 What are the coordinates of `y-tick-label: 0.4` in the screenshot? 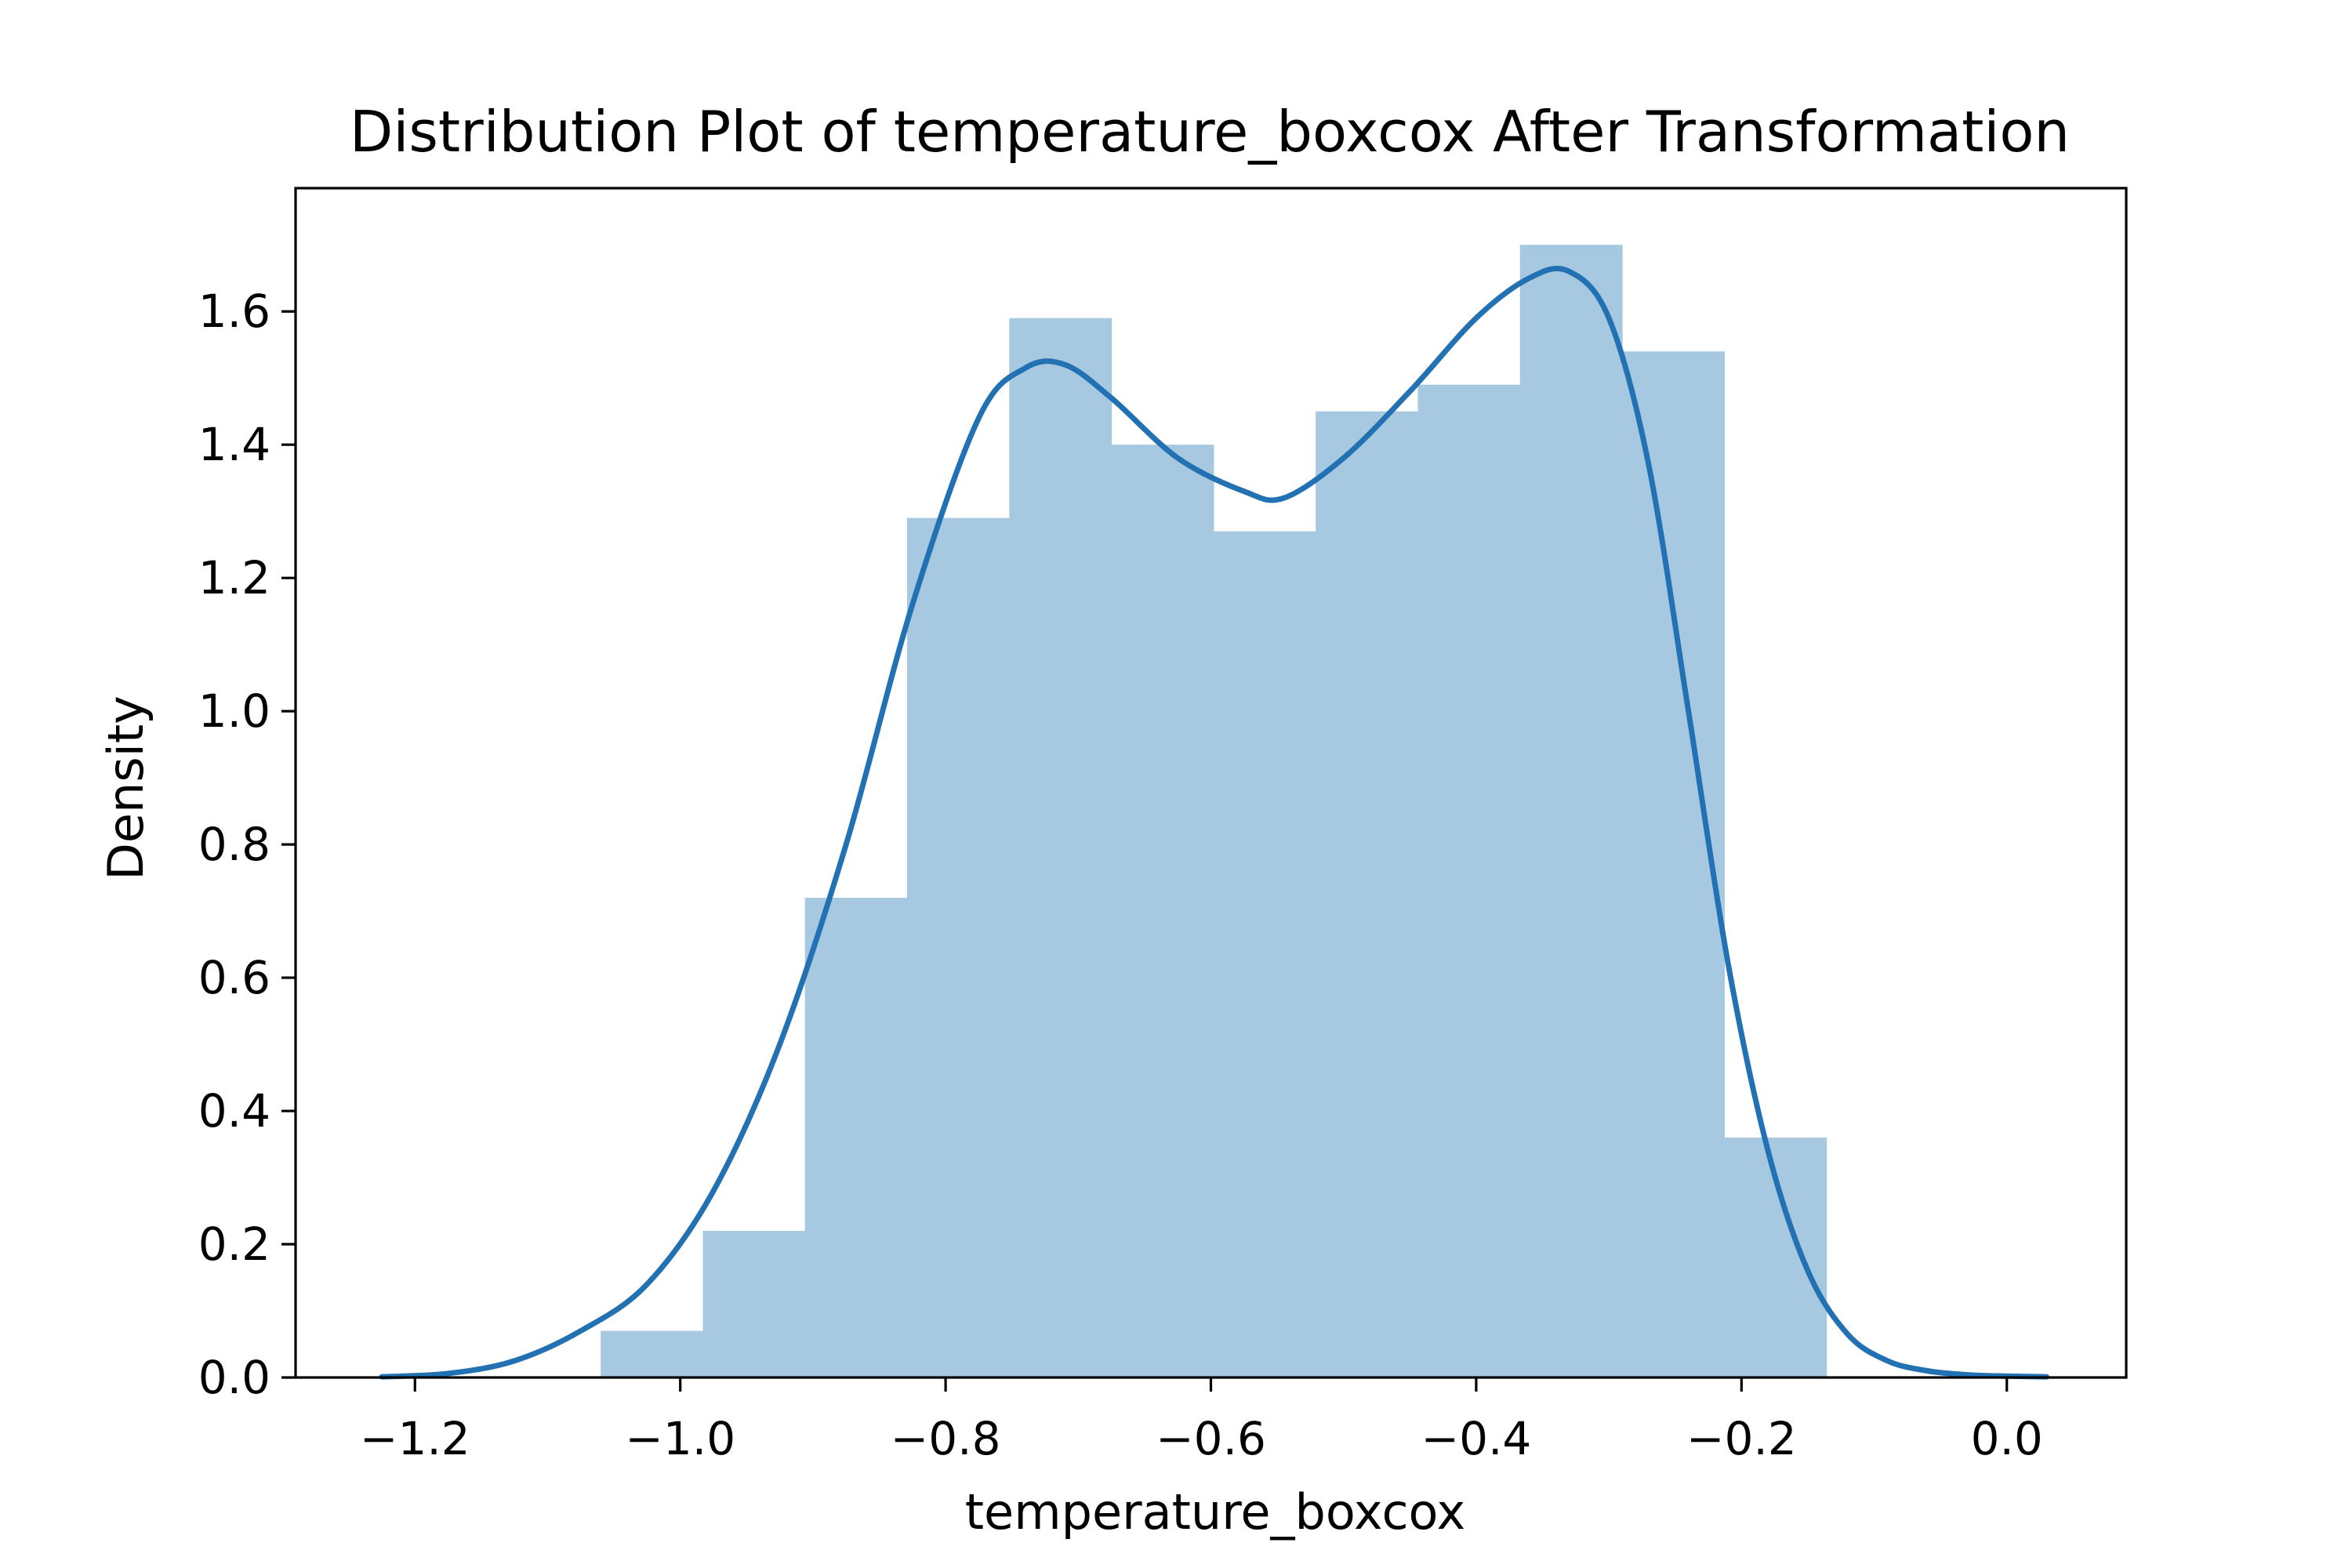 It's located at (234, 1111).